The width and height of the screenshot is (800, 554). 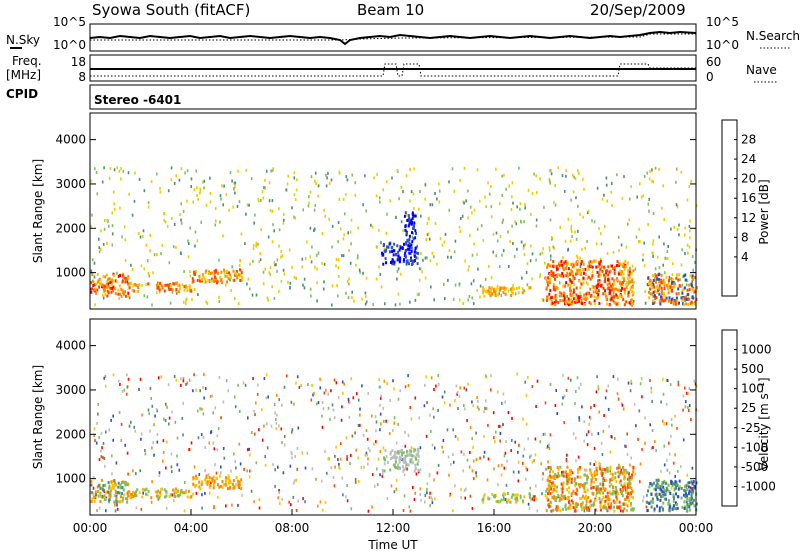 I want to click on nave-label: Nave, so click(x=761, y=70).